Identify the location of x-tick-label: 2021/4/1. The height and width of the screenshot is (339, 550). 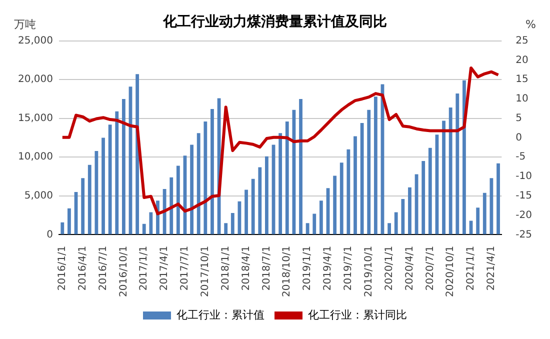
(492, 268).